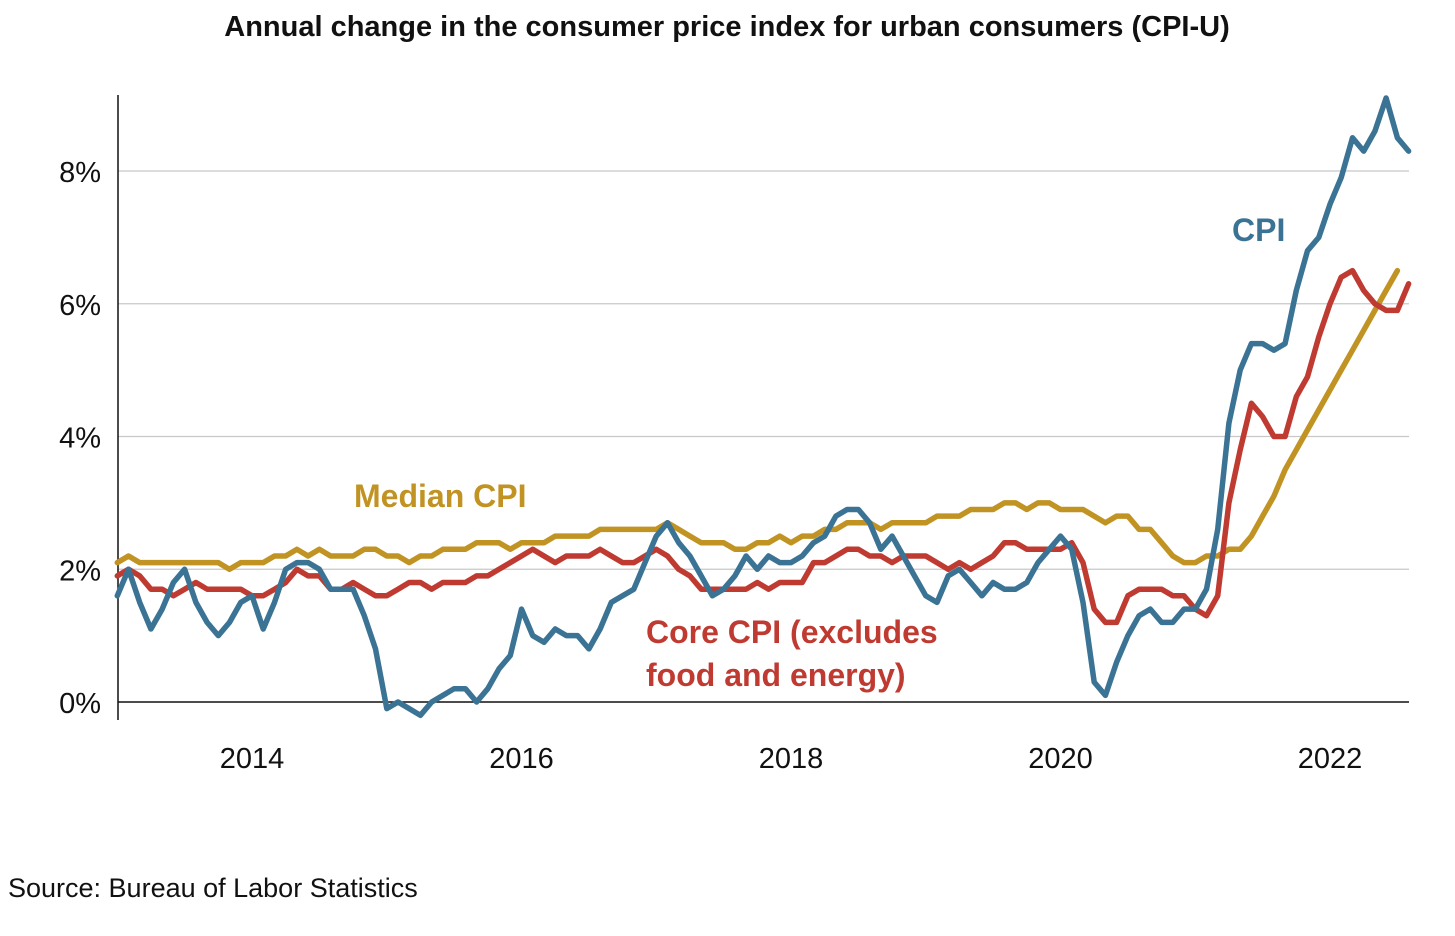 The image size is (1455, 936). I want to click on series-label-core: food and energy), so click(776, 675).